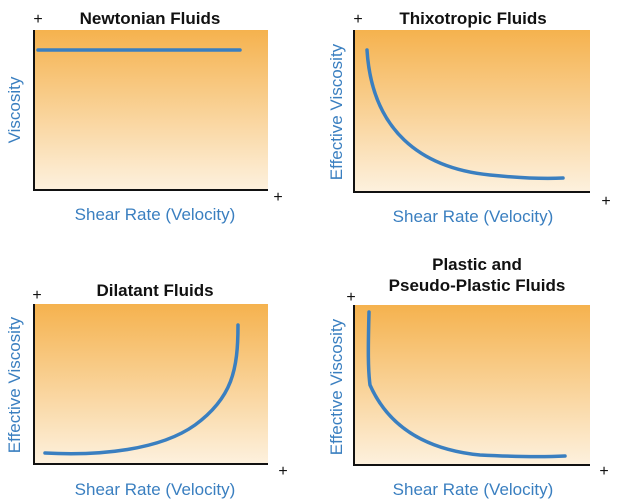 This screenshot has height=502, width=619. Describe the element at coordinates (14, 109) in the screenshot. I see `y-label: Viscosity` at that location.